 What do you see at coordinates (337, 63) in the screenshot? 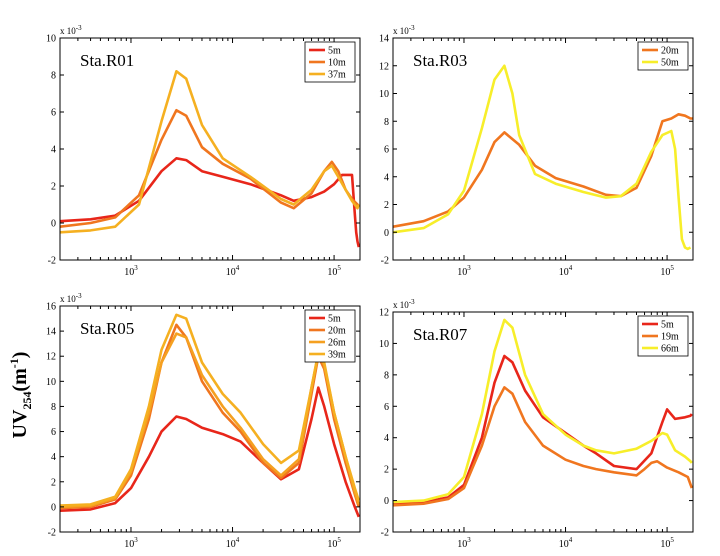
I see `legend-label: 10m` at bounding box center [337, 63].